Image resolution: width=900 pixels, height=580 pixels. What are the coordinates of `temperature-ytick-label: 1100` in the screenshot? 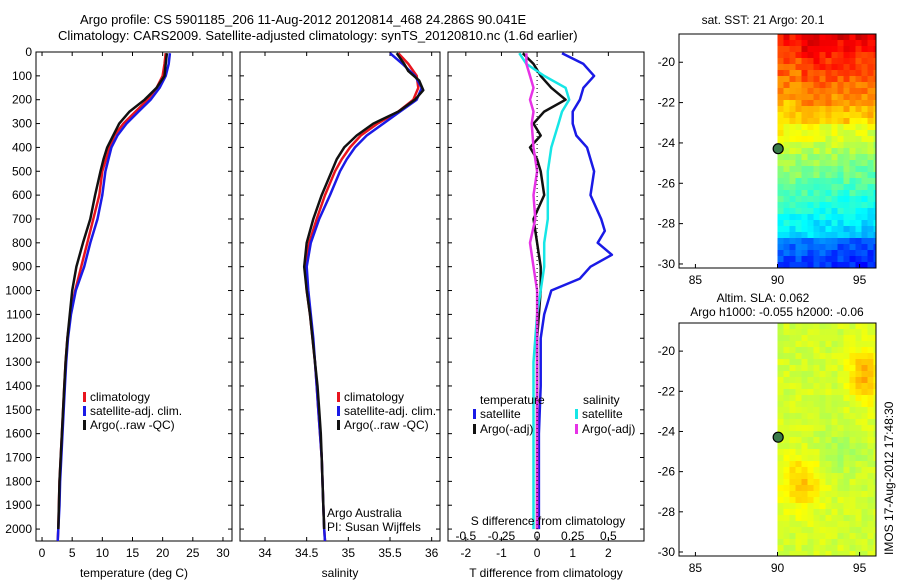 It's located at (19, 314).